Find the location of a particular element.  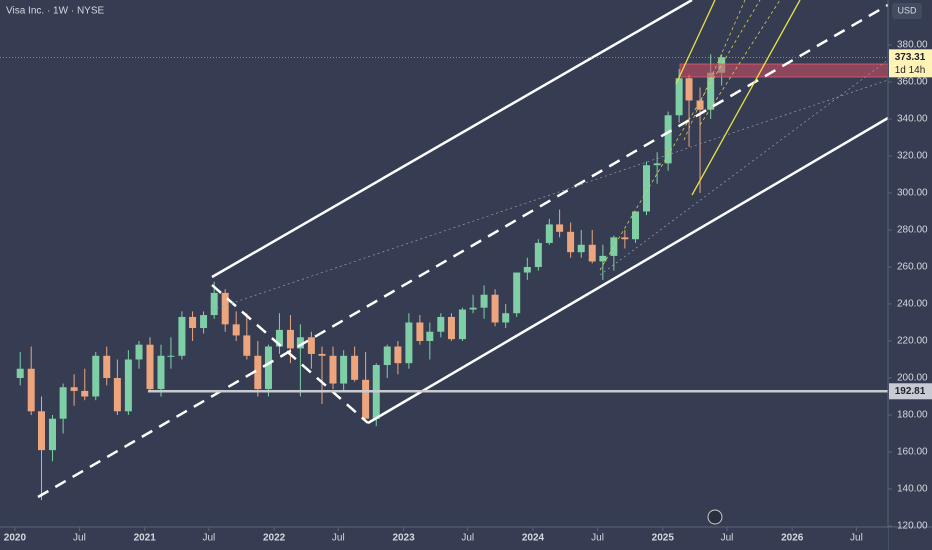

y-tick-label: 120.00 is located at coordinates (912, 526).